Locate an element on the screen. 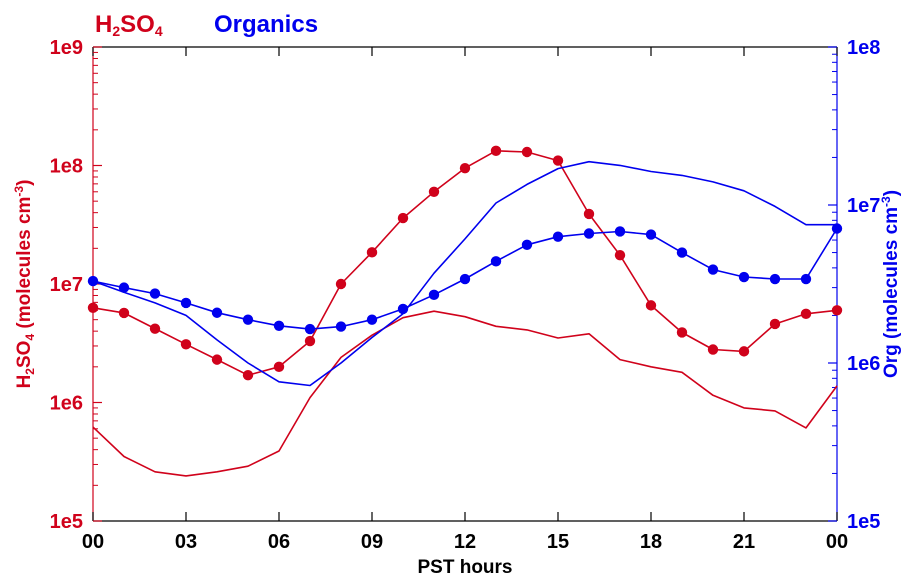 The height and width of the screenshot is (578, 914). right-tick-label: 1e5 is located at coordinates (863, 522).